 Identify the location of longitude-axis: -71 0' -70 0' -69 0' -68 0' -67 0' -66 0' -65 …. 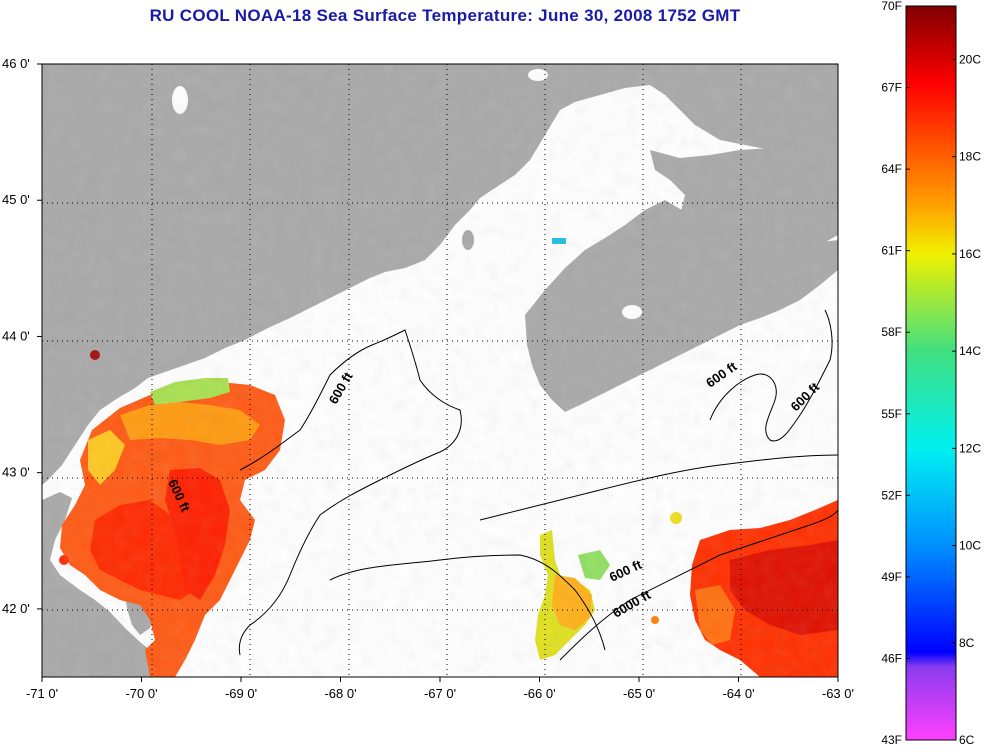
(440, 689).